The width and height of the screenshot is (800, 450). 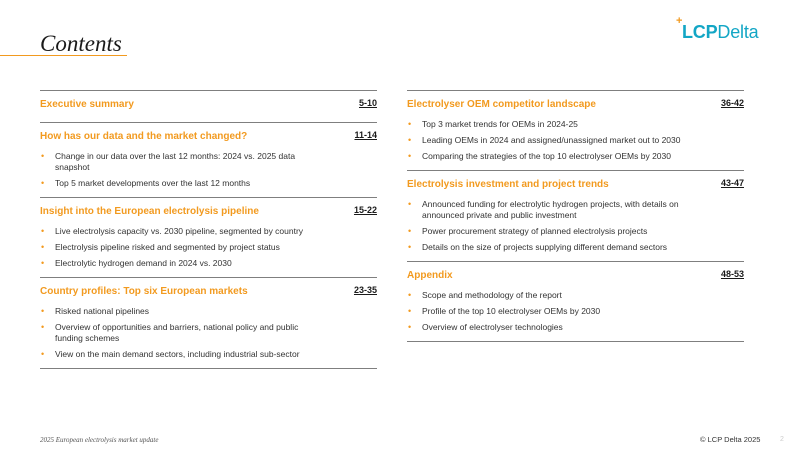 I want to click on toc-page-range-link: 23-35, so click(x=365, y=290).